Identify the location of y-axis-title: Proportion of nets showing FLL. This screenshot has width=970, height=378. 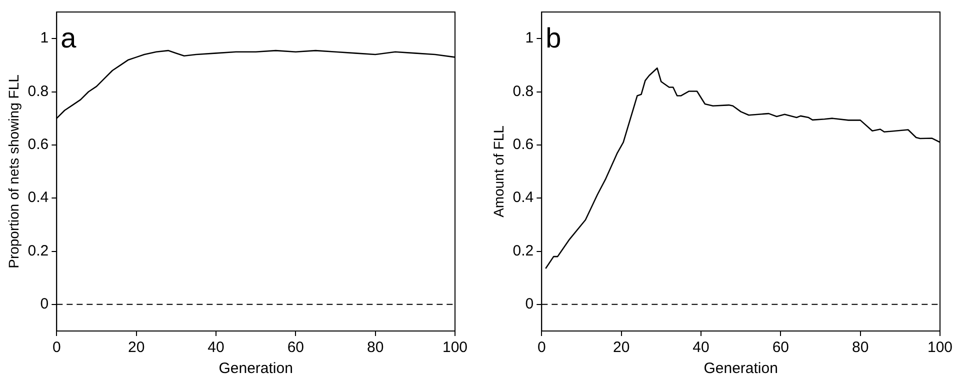
(13, 171).